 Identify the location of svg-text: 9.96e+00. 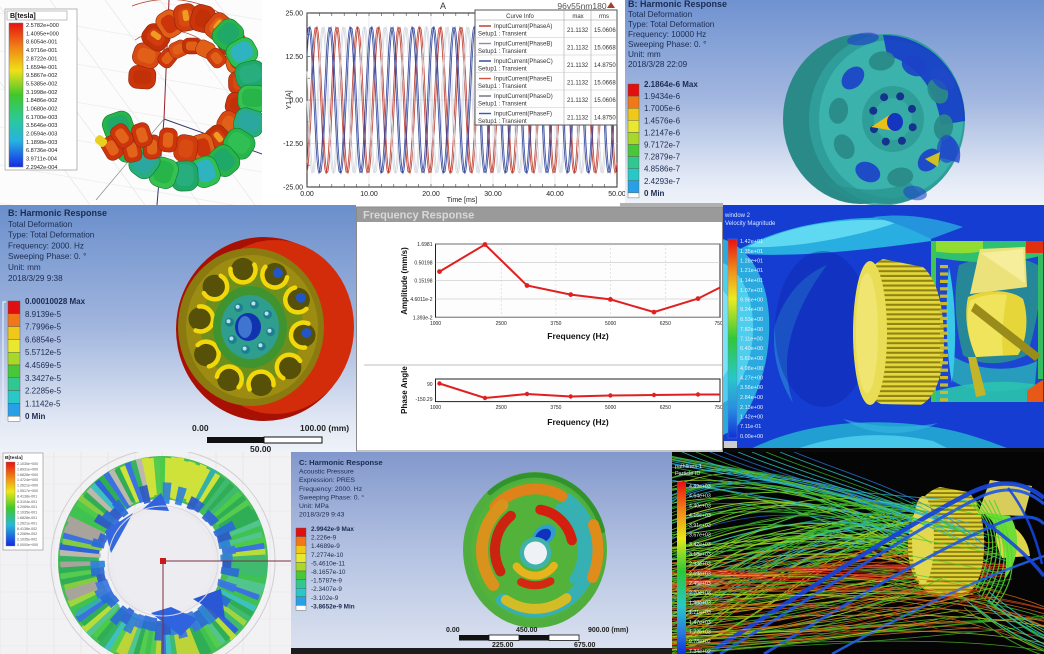
(751, 301).